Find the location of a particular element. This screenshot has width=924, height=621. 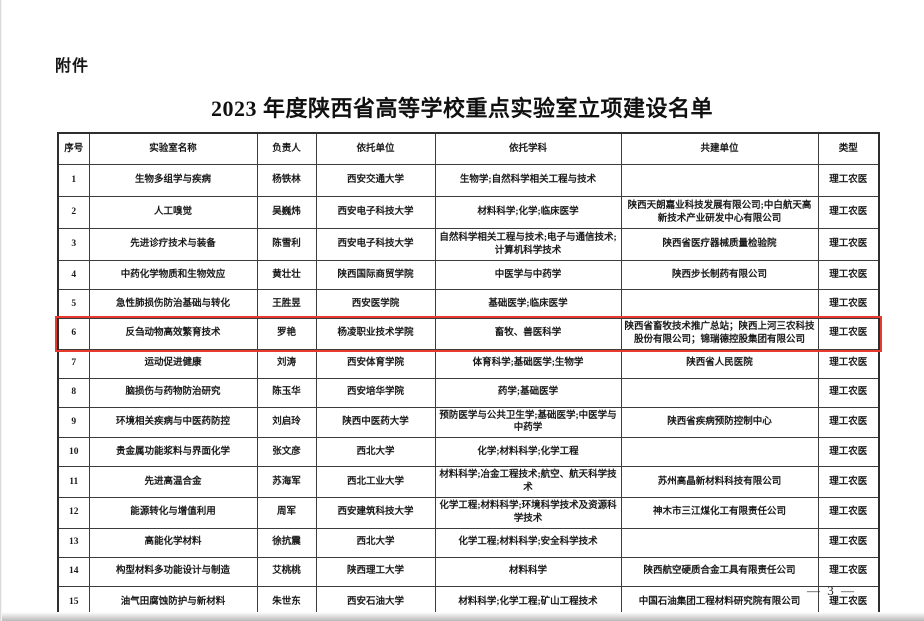

table-row: 7 运动促进健康 刘涛 西安体育学院 体育科学;基础医学;生物学 陕西省人民医院 理工农医 is located at coordinates (468, 363).